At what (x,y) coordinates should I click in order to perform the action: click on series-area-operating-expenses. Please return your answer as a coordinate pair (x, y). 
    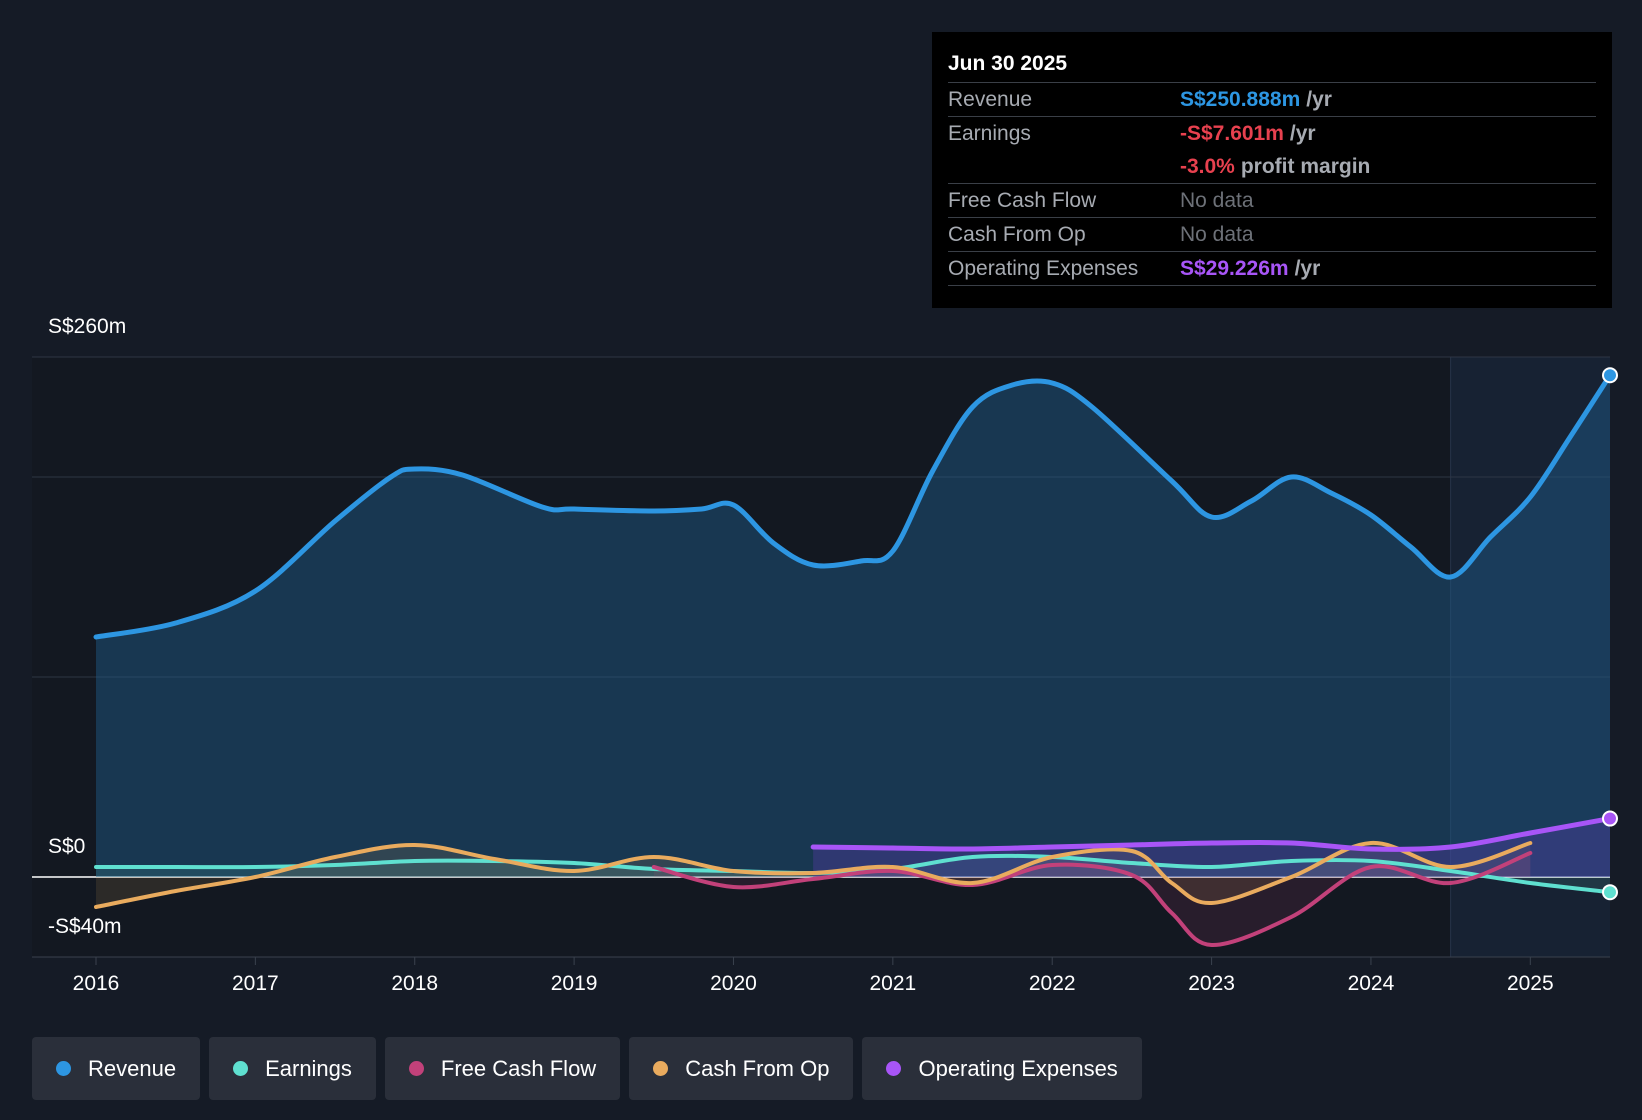
    Looking at the image, I should click on (1211, 847).